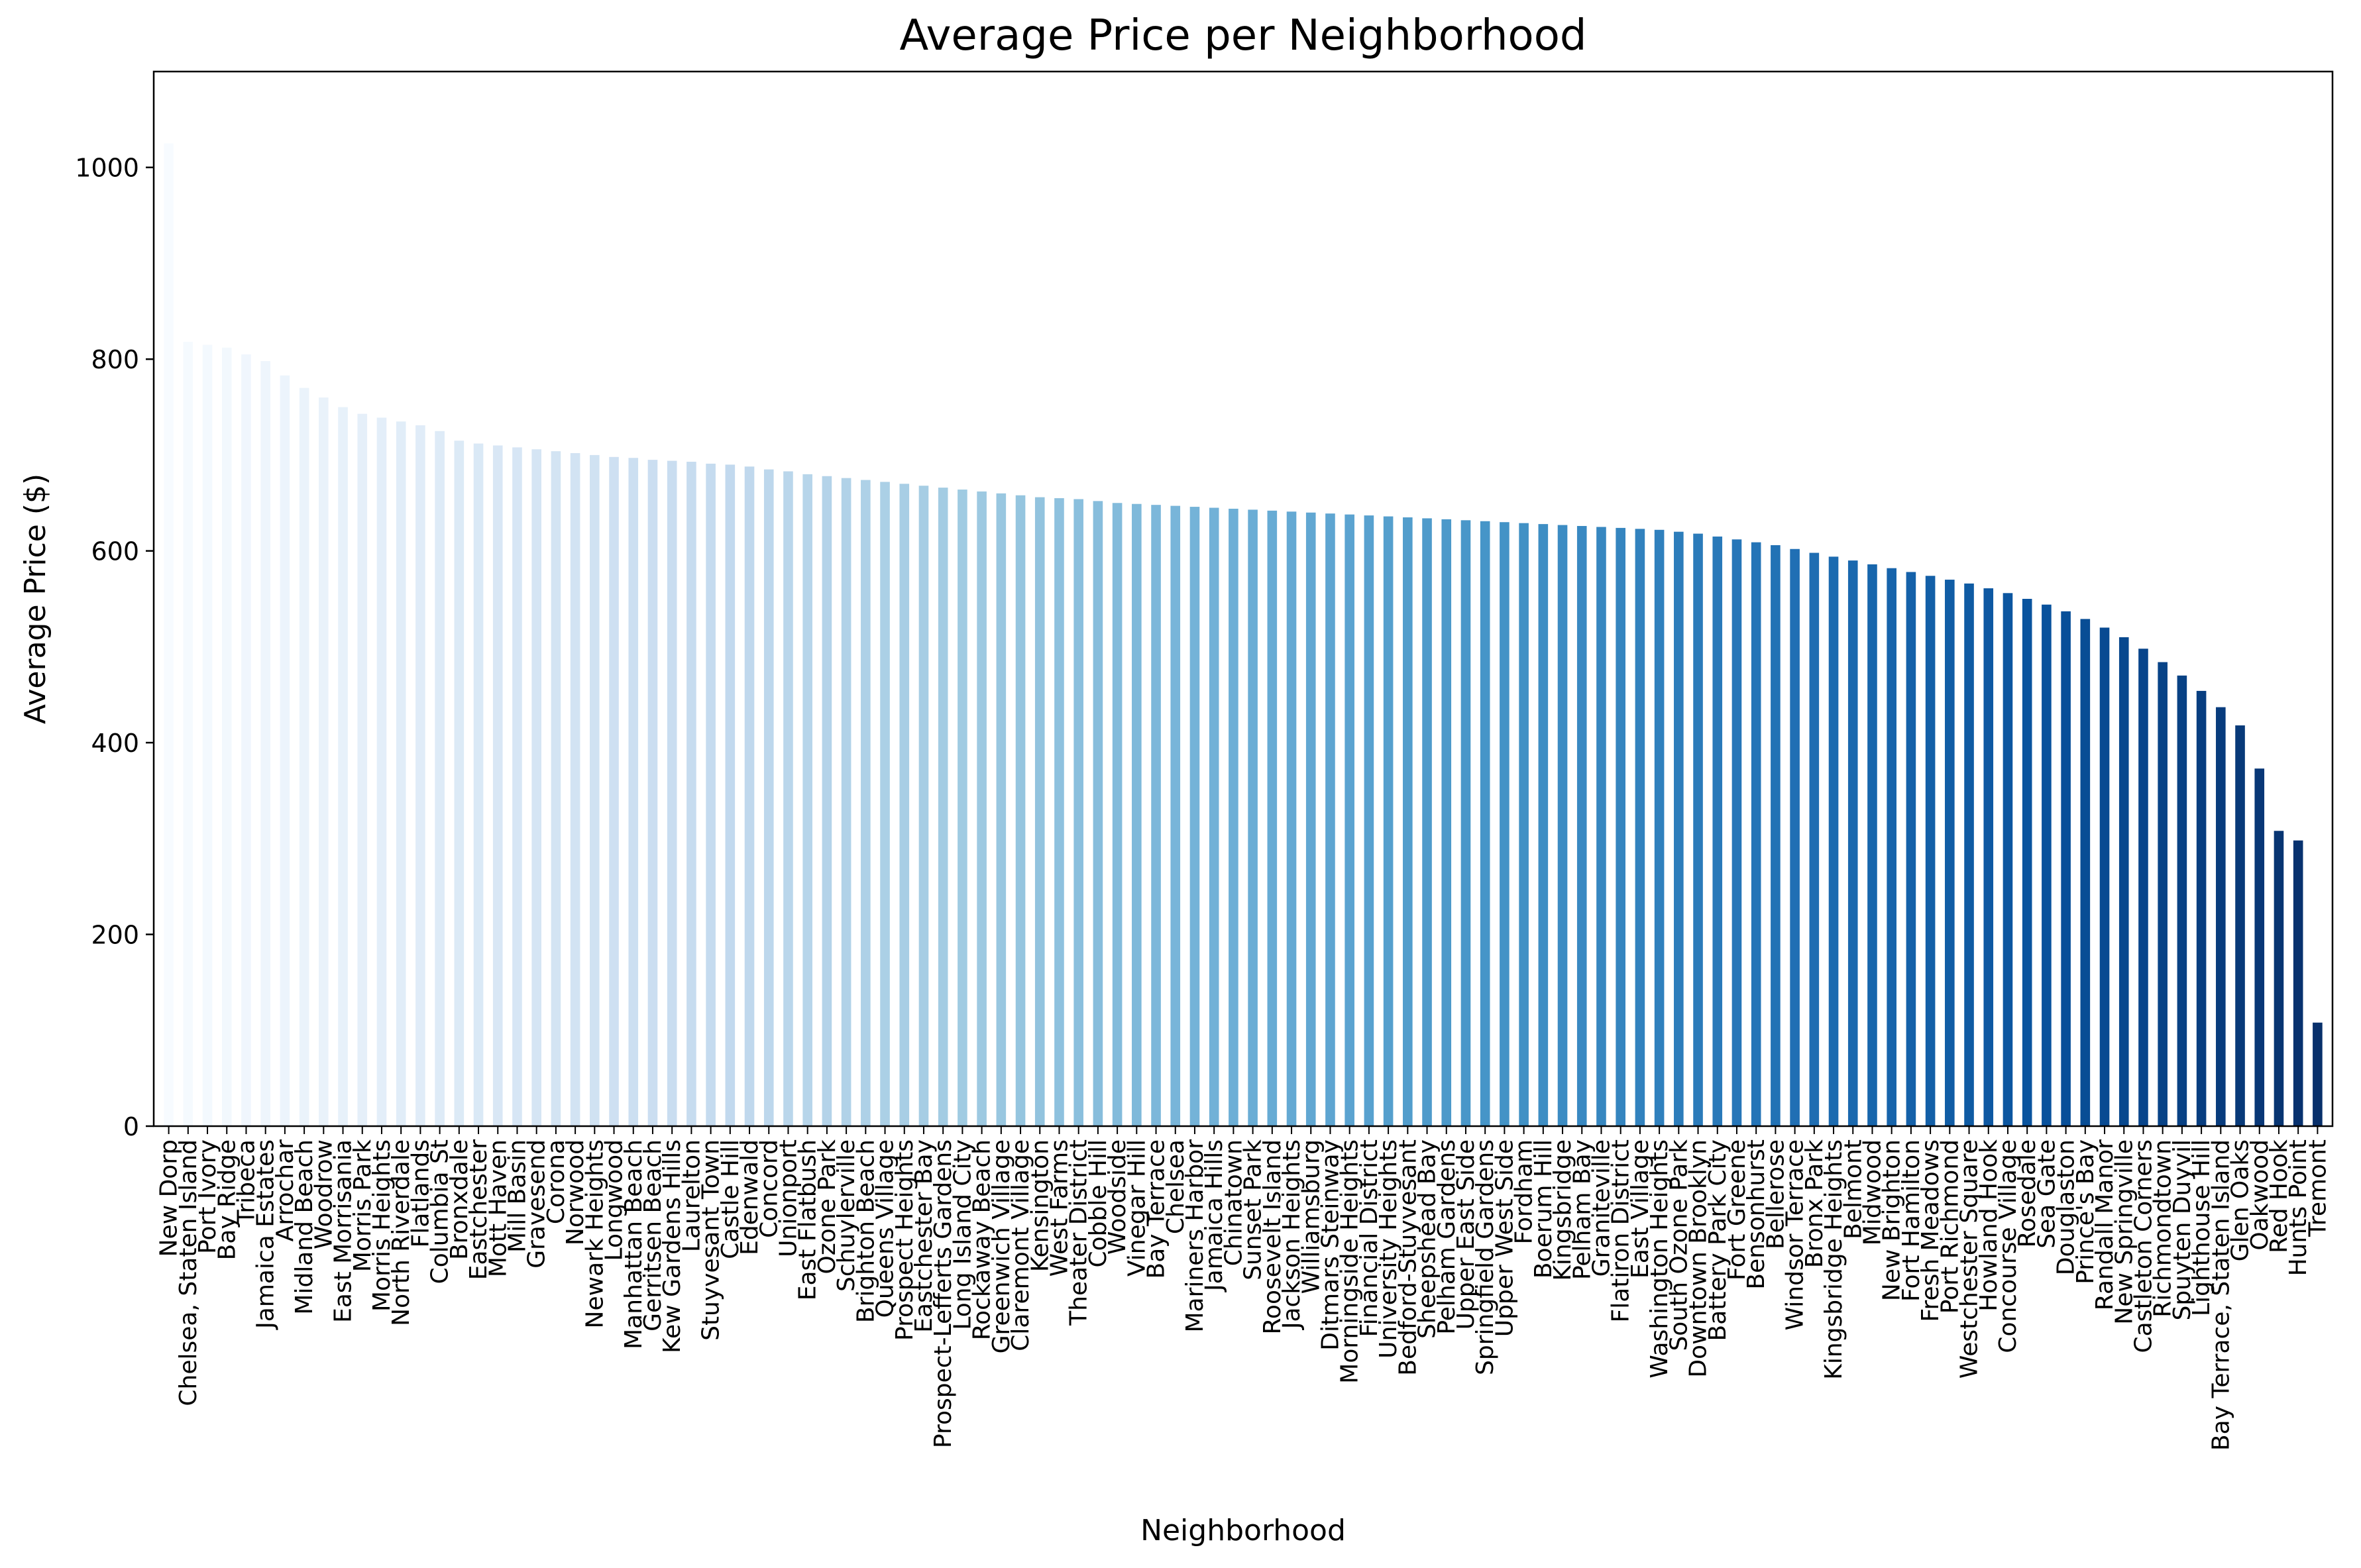 The width and height of the screenshot is (2361, 1568). Describe the element at coordinates (1214, 1215) in the screenshot. I see `x-tick-label: Jamaica Hills` at that location.